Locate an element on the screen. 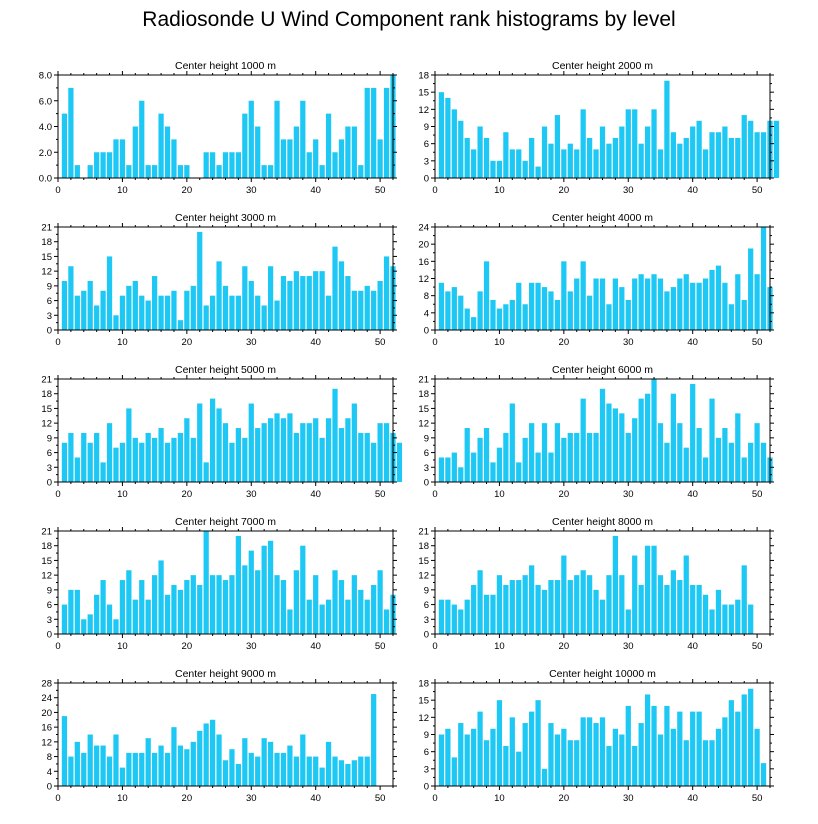 This screenshot has height=824, width=818. panel-title: Center height 5000 m is located at coordinates (225, 370).